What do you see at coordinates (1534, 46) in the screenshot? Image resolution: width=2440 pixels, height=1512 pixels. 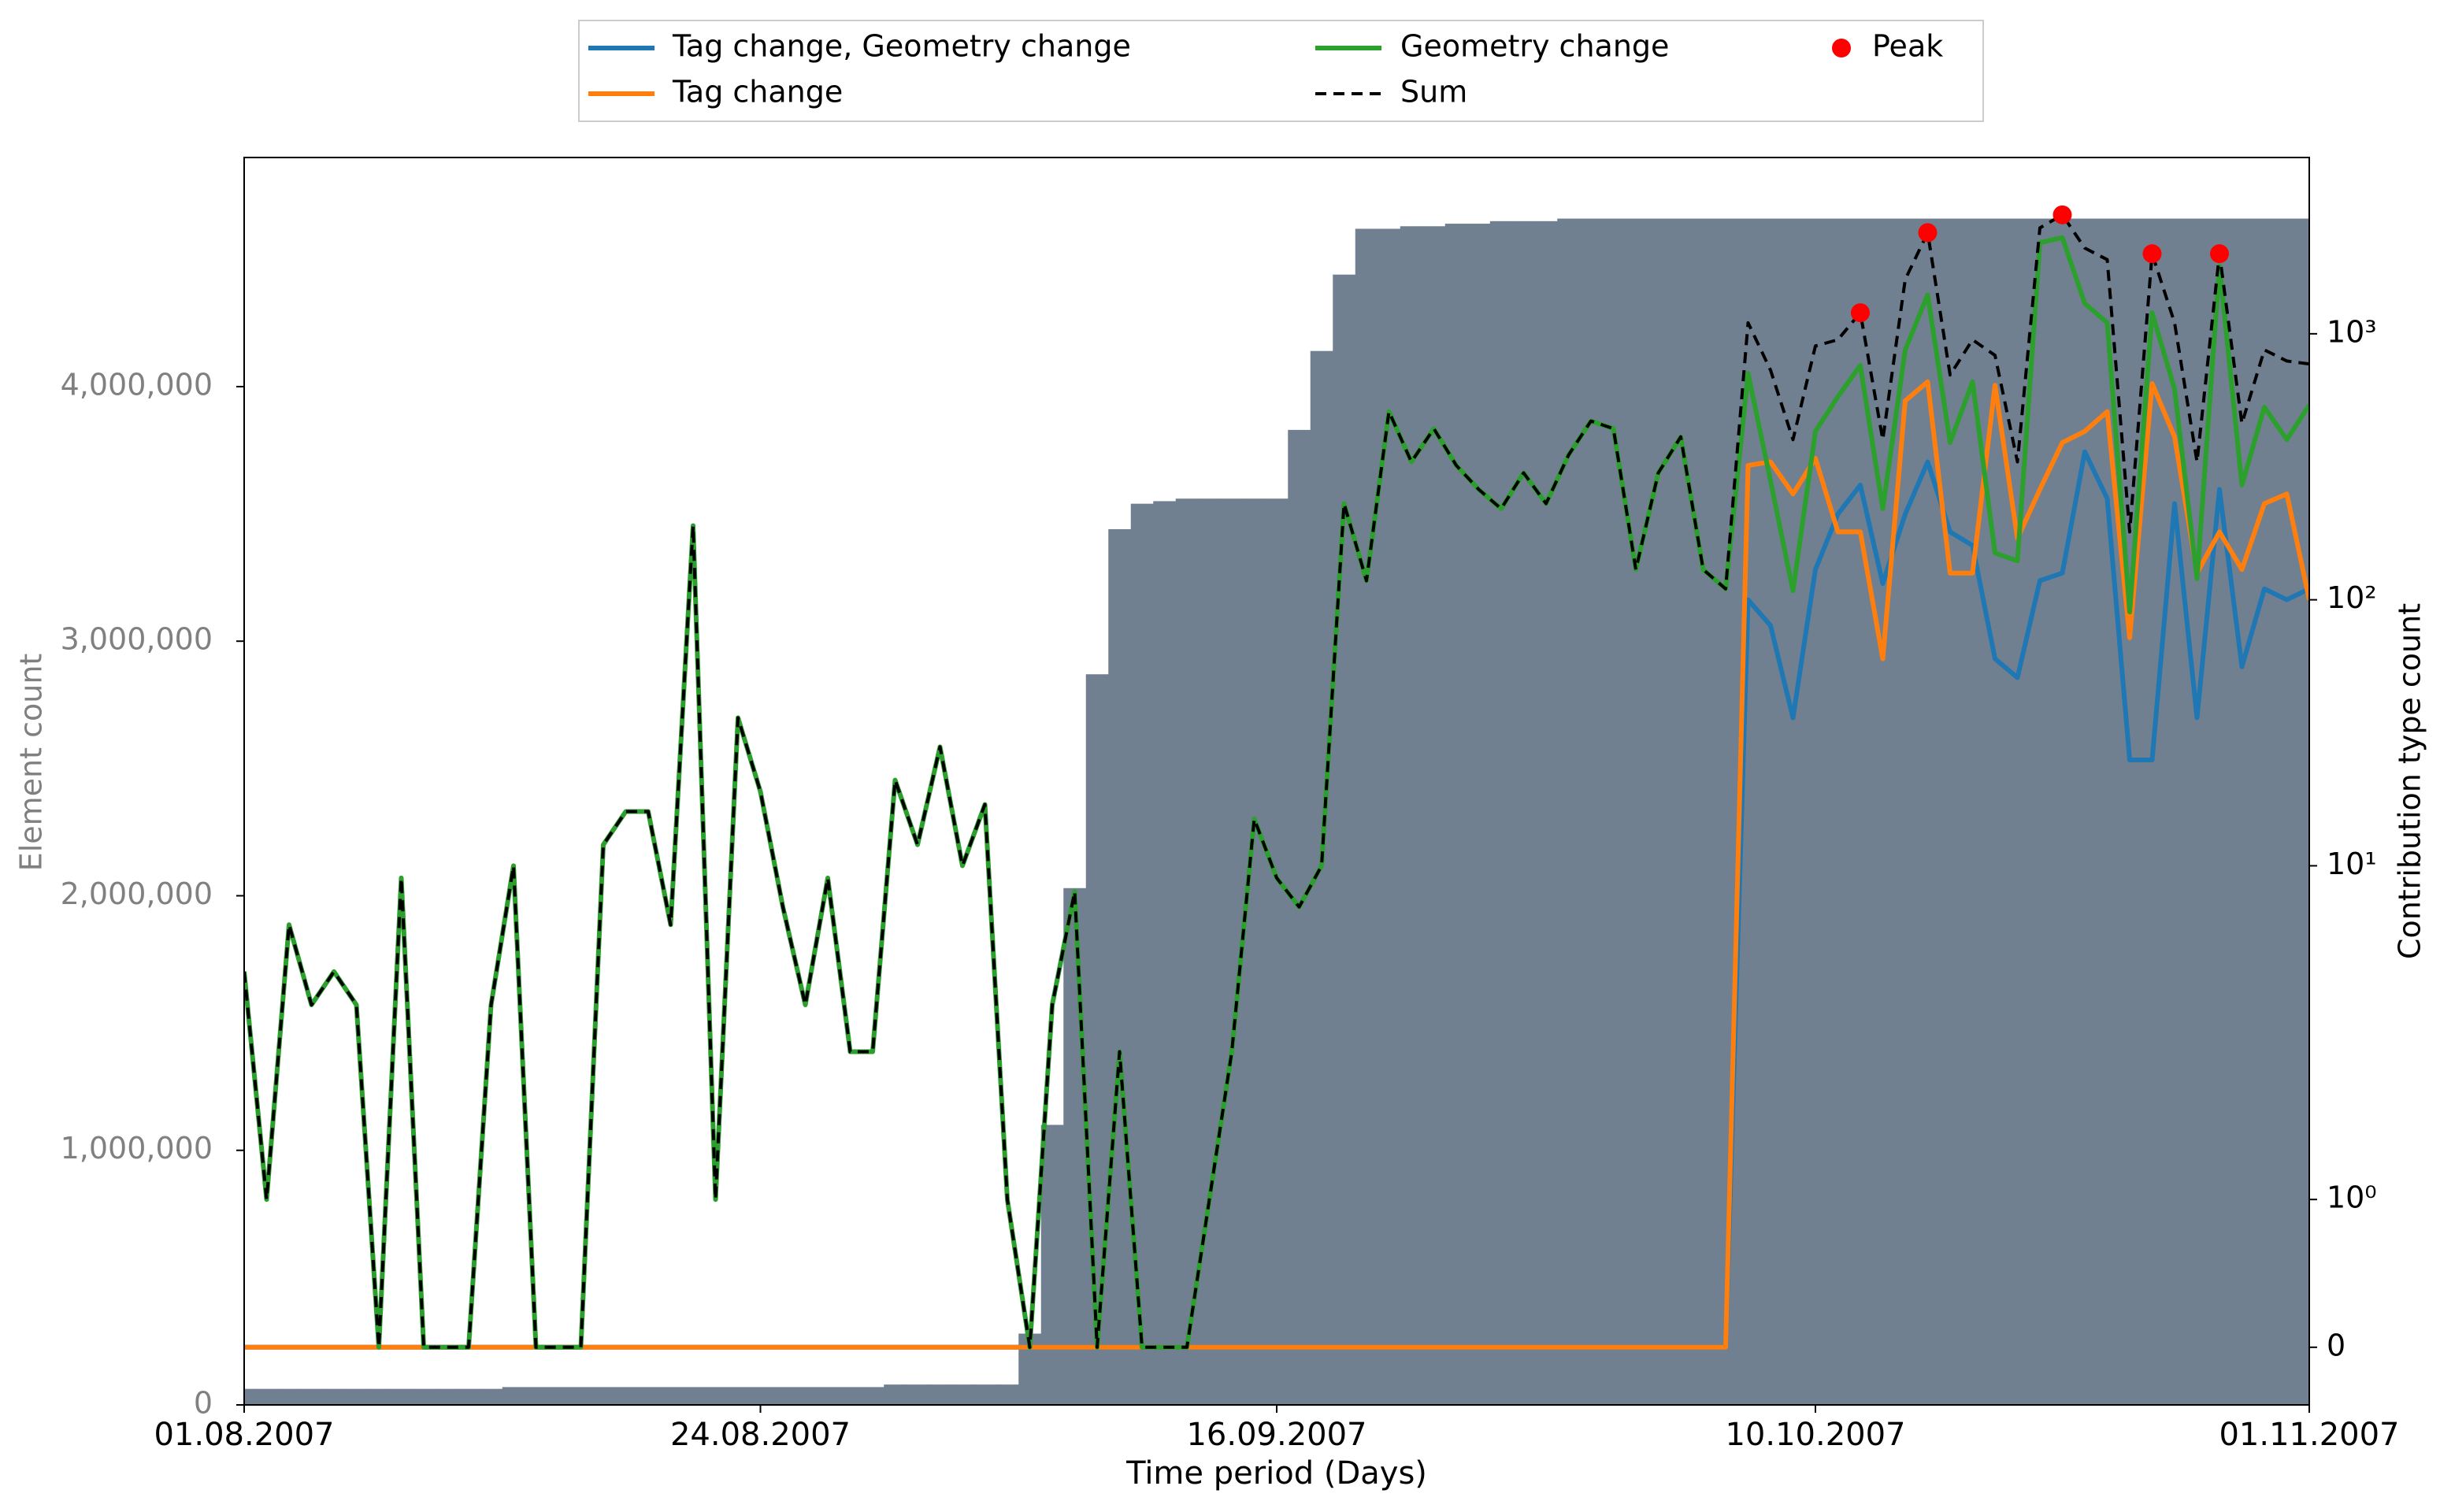 I see `legend-label: Geometry change` at bounding box center [1534, 46].